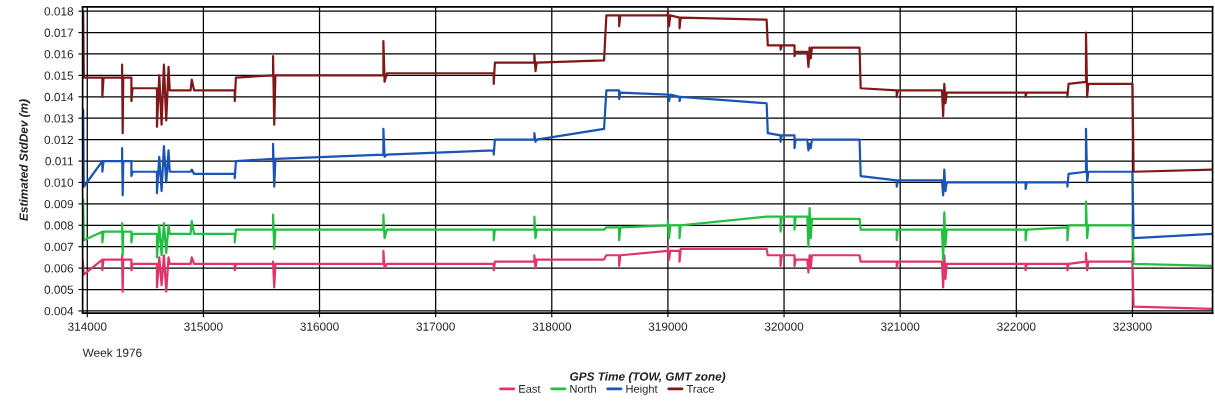  Describe the element at coordinates (59, 118) in the screenshot. I see `y-tick-label: 0.013` at that location.